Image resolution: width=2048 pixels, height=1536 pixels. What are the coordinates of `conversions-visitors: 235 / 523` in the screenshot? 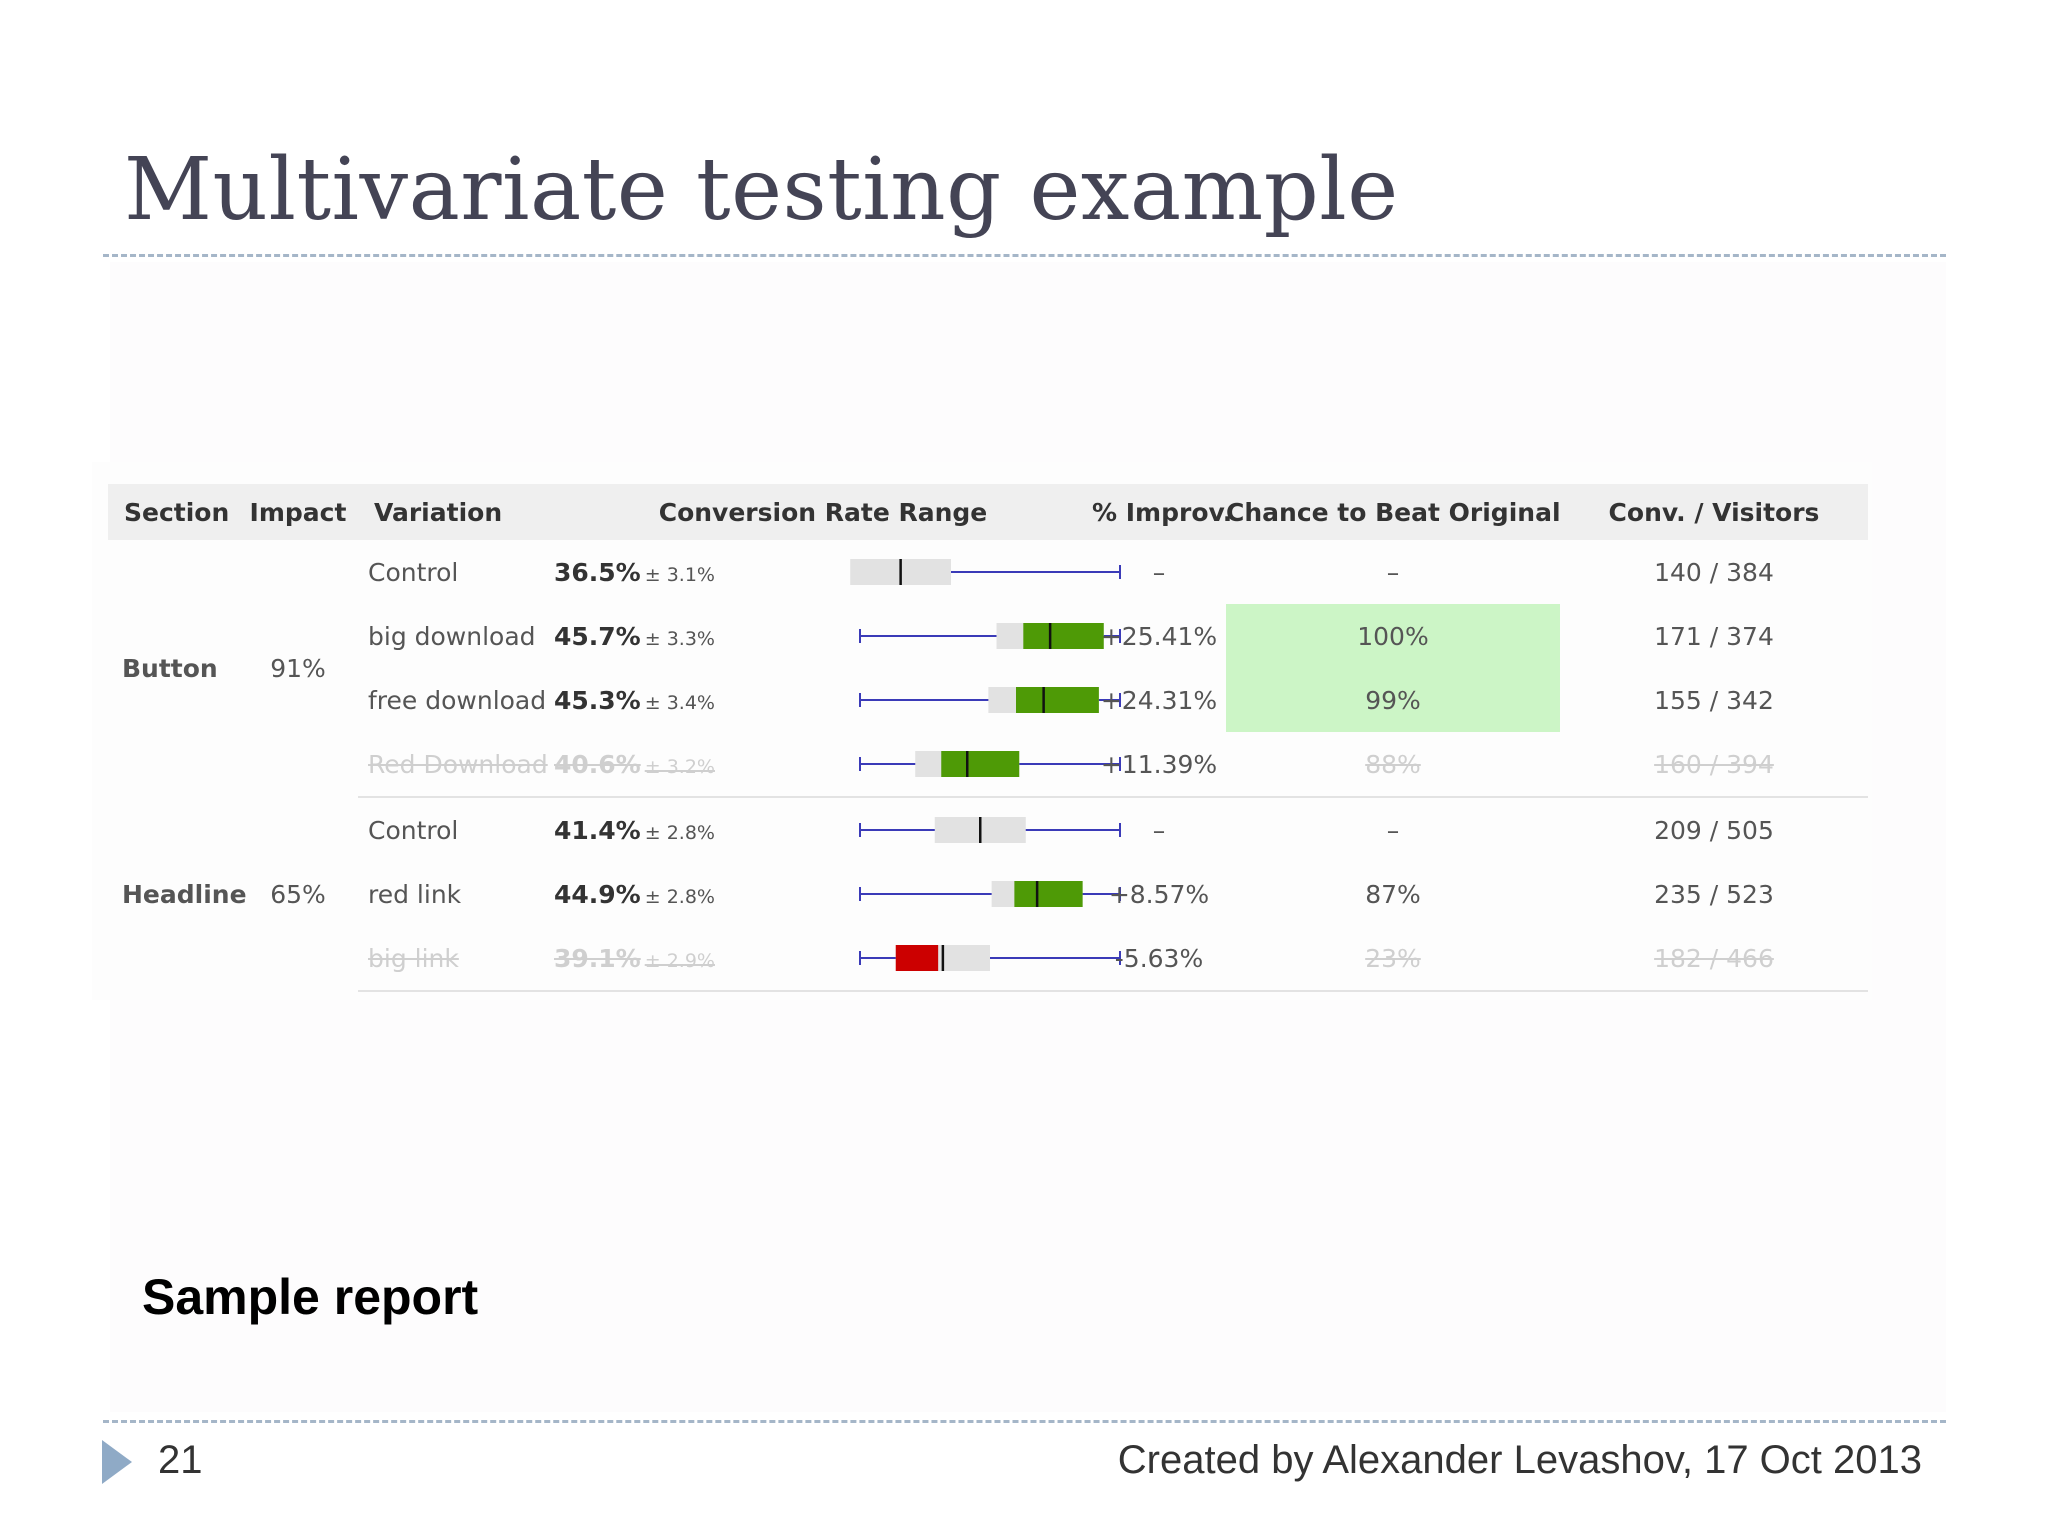 It's located at (1714, 894).